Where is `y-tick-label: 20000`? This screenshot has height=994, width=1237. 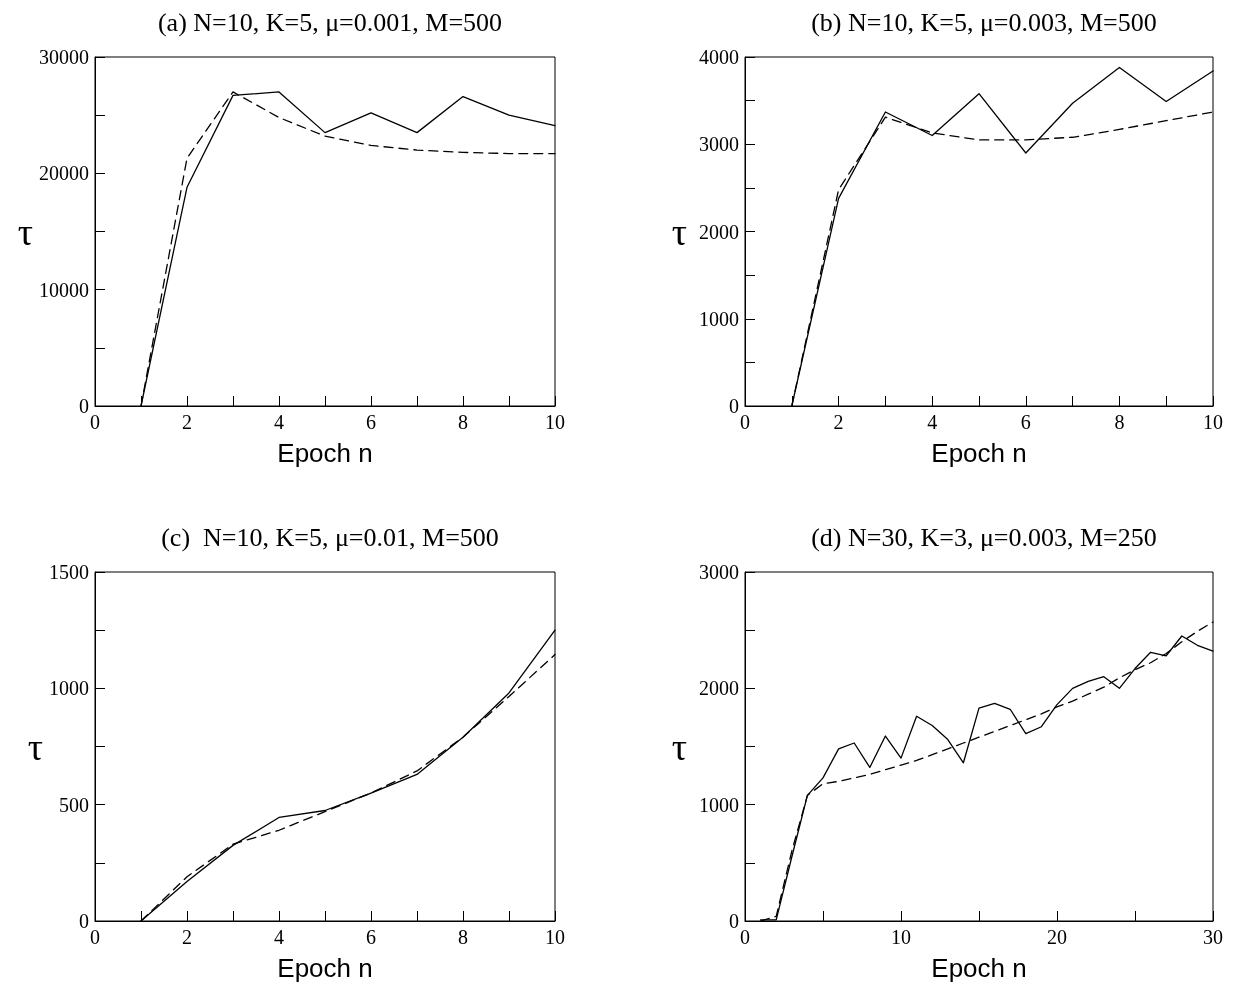
y-tick-label: 20000 is located at coordinates (64, 173).